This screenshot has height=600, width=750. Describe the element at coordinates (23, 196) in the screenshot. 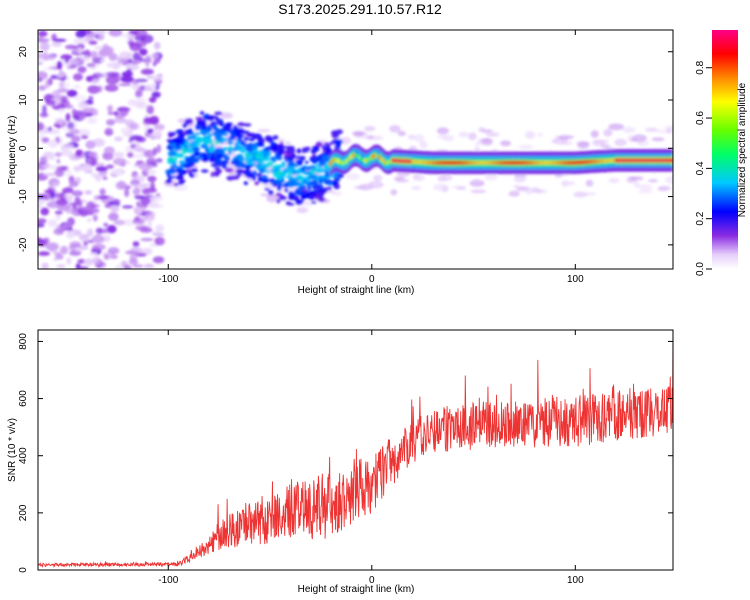

I see `y-tick-label: -10` at that location.